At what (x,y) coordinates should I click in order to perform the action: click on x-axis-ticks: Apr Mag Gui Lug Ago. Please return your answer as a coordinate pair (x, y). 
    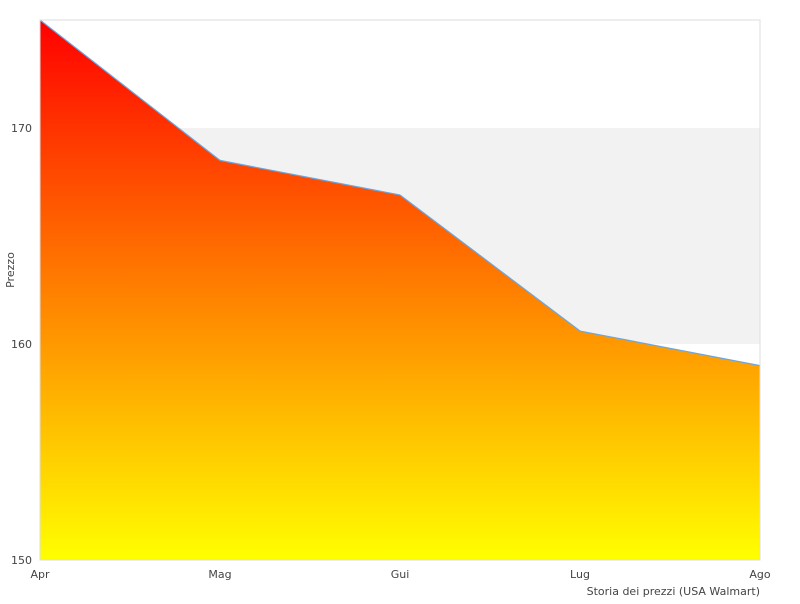
    Looking at the image, I should click on (400, 574).